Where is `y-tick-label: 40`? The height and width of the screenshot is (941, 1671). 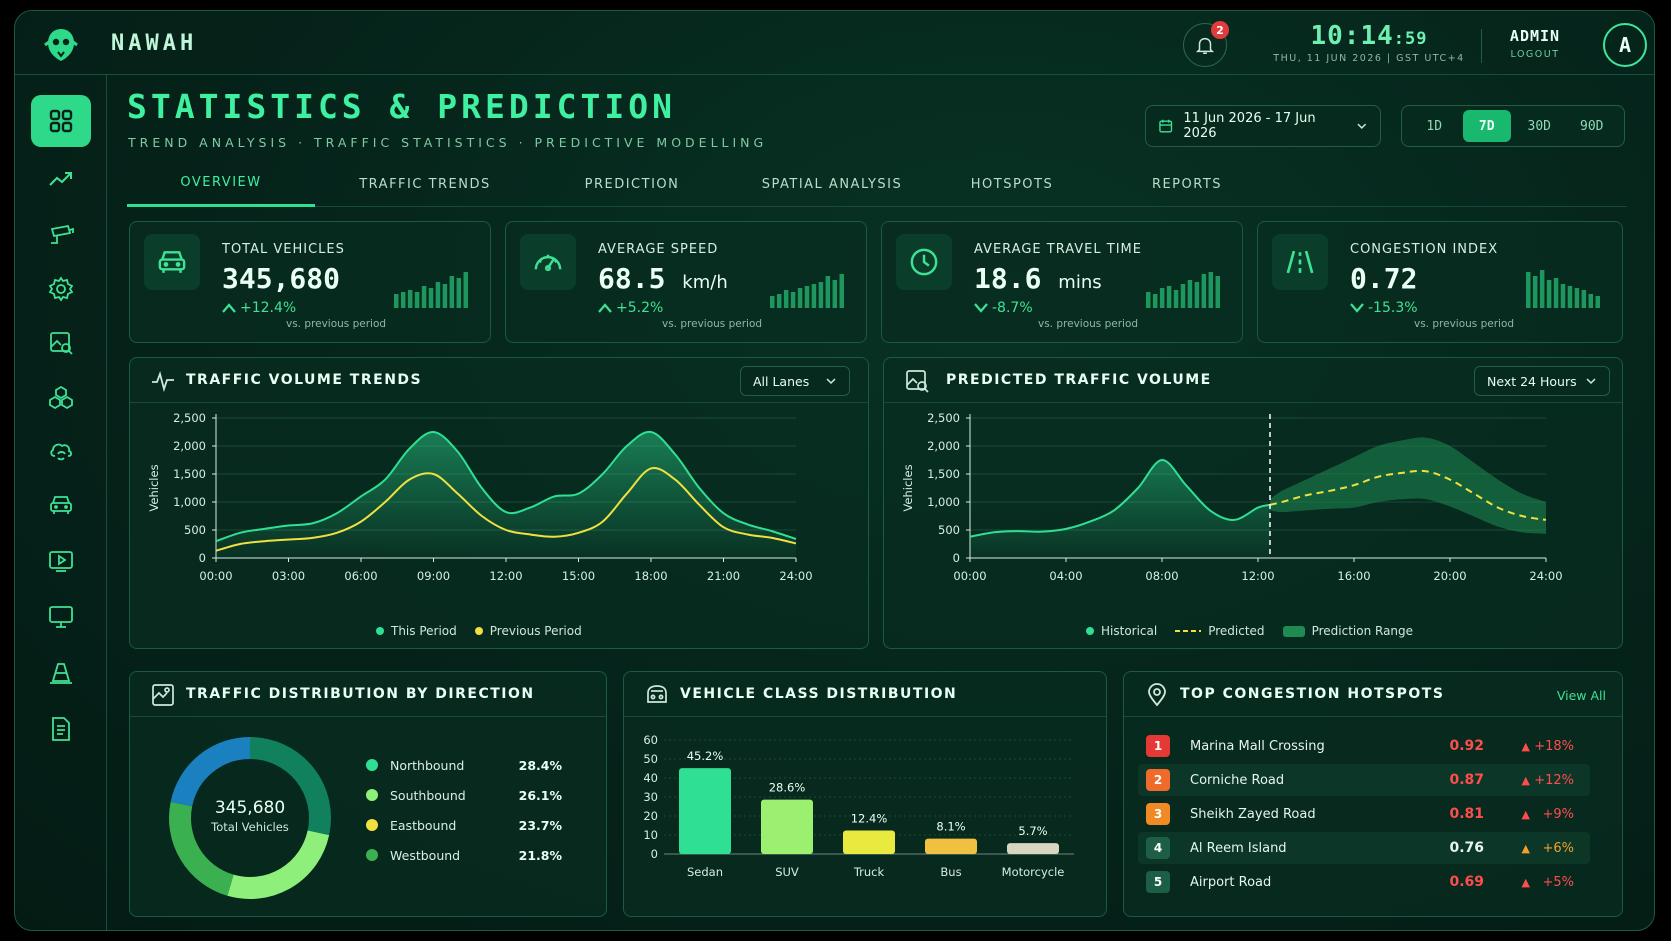 y-tick-label: 40 is located at coordinates (650, 778).